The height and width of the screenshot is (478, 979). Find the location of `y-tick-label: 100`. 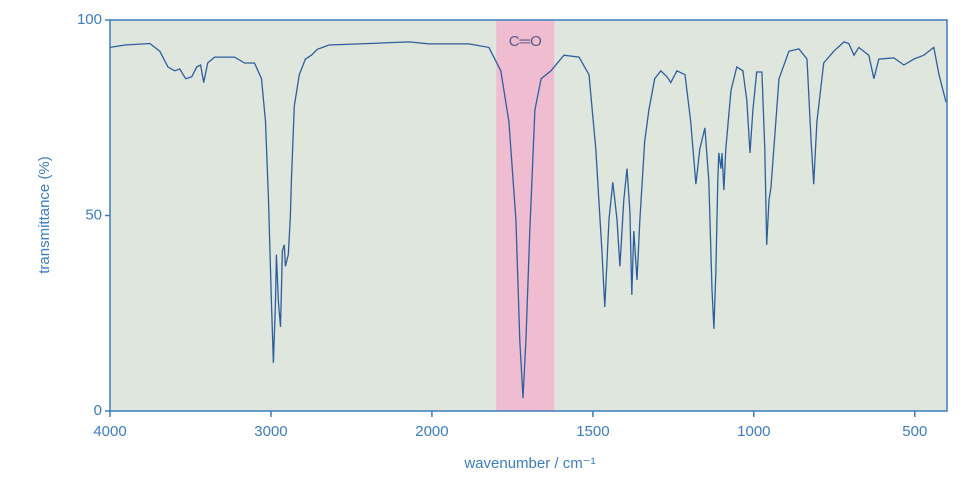

y-tick-label: 100 is located at coordinates (89, 19).